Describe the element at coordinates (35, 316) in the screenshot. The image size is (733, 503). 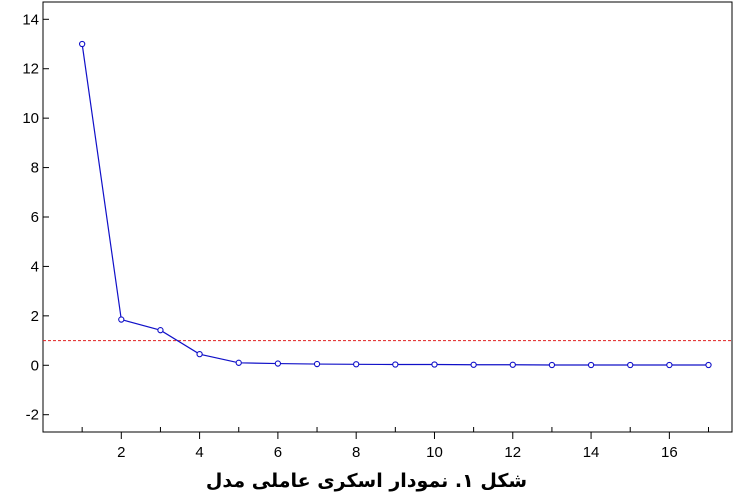
I see `y-tick-label-2: 2` at that location.